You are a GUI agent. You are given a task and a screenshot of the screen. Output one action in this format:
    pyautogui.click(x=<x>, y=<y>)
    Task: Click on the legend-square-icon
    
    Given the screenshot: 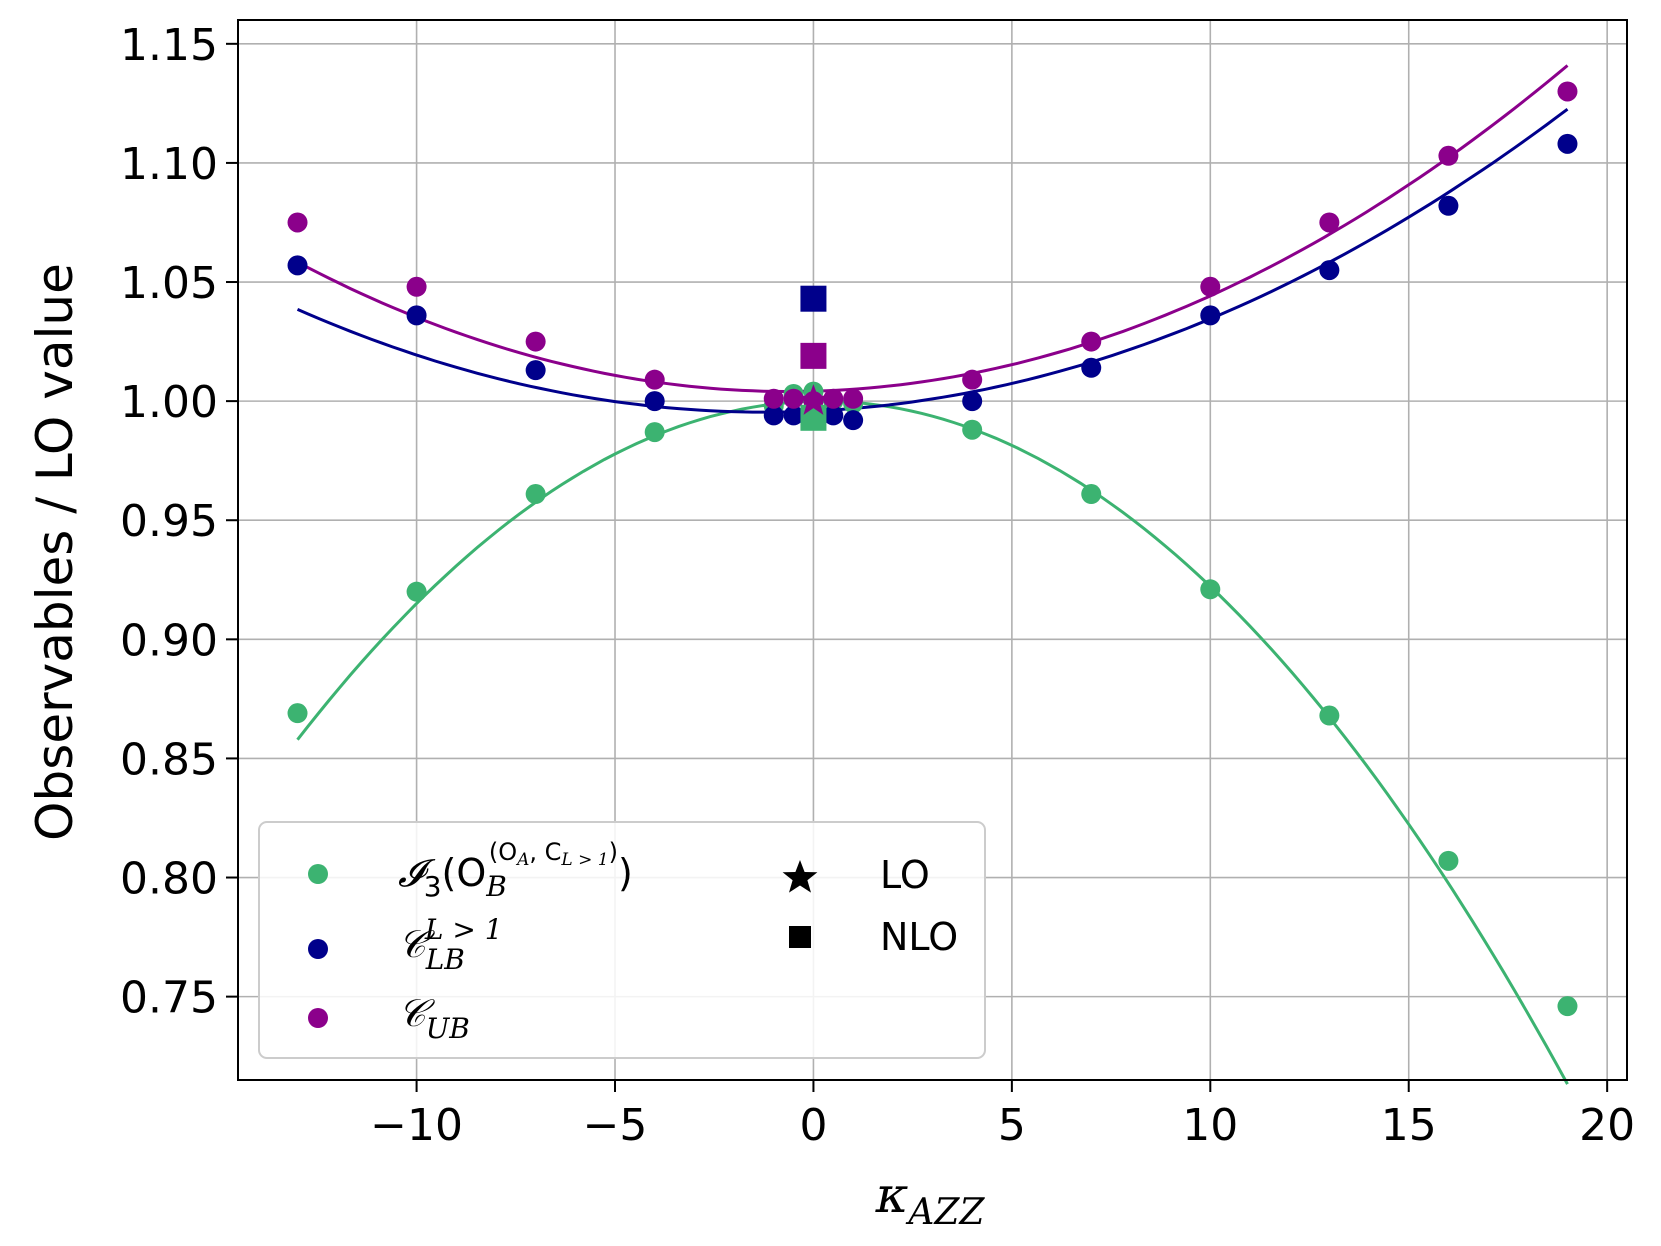 What is the action you would take?
    pyautogui.click(x=800, y=937)
    